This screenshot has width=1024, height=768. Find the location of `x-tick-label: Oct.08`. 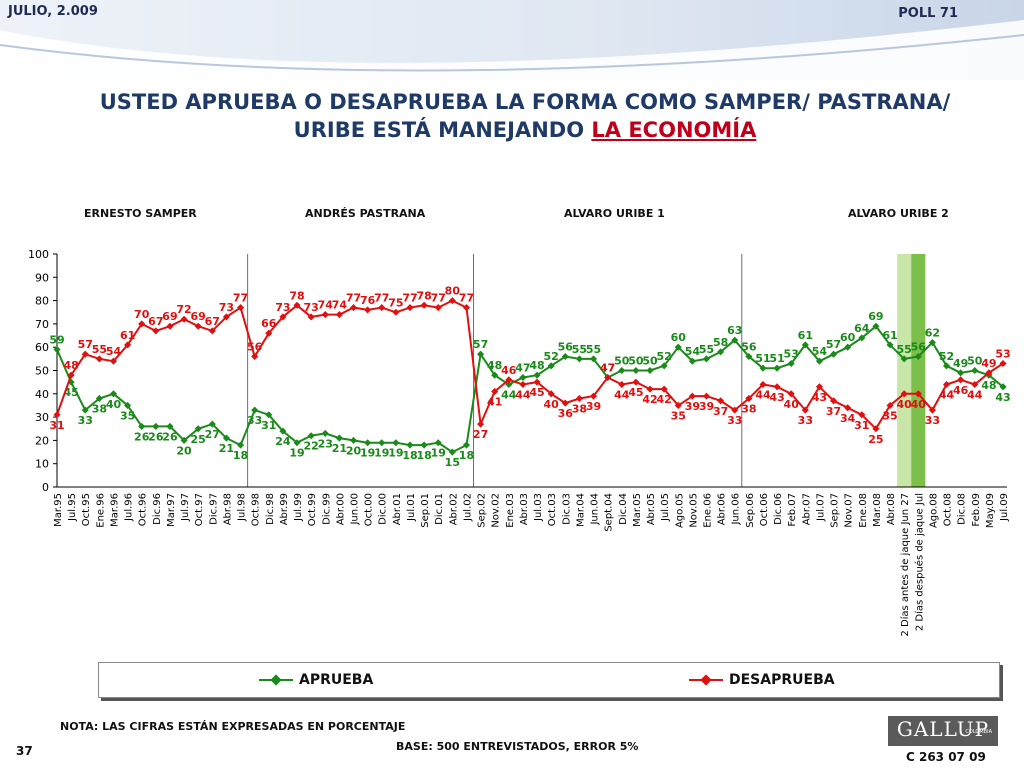

x-tick-label: Oct.08 is located at coordinates (948, 509).